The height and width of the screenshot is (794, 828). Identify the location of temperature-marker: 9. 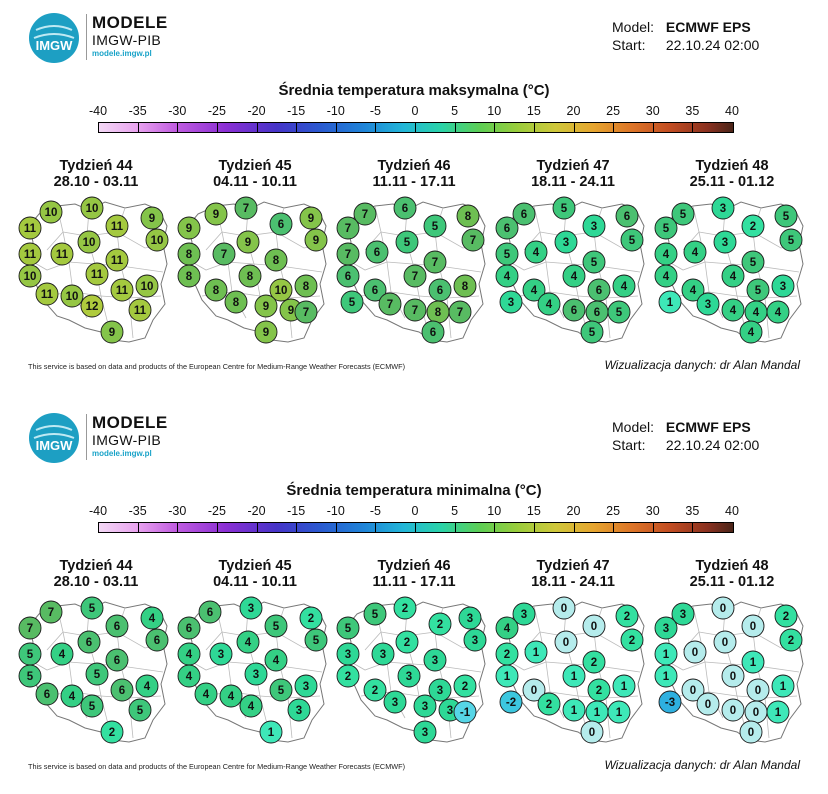
(266, 332).